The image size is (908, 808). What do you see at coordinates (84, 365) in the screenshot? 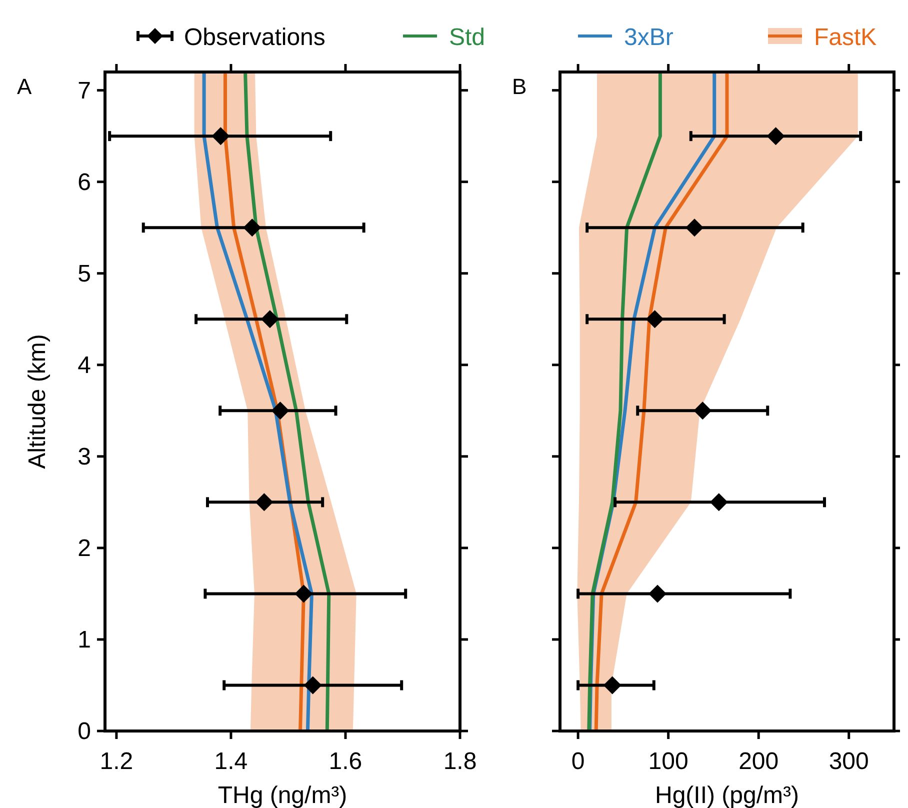
I see `y-tick-label: 4` at bounding box center [84, 365].